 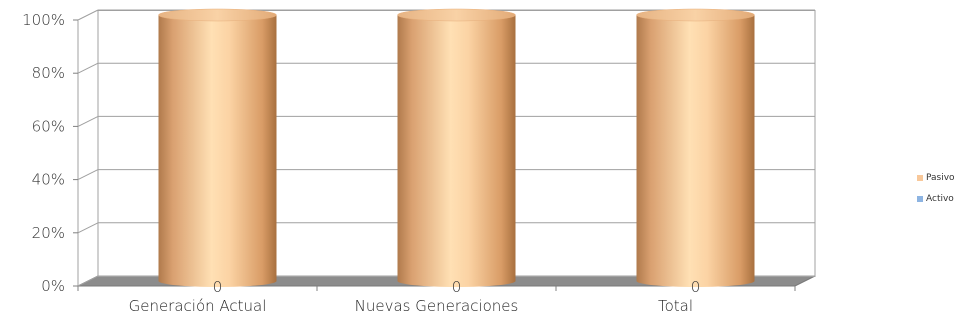 I want to click on y-tick-label: 20%, so click(x=48, y=233).